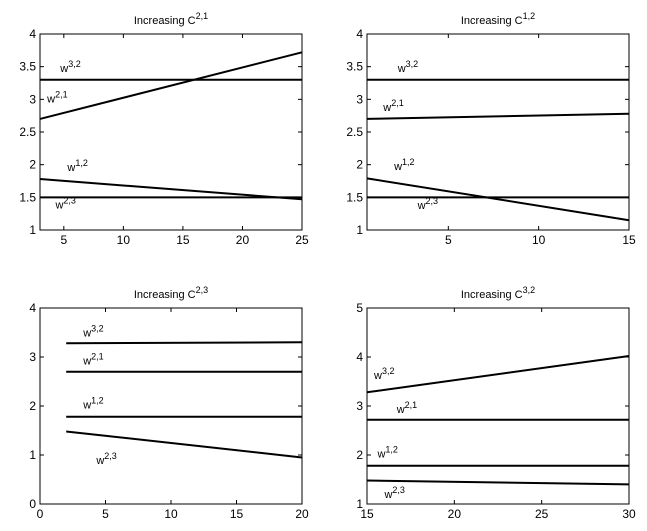  What do you see at coordinates (40, 514) in the screenshot?
I see `x-tick-label: 0` at bounding box center [40, 514].